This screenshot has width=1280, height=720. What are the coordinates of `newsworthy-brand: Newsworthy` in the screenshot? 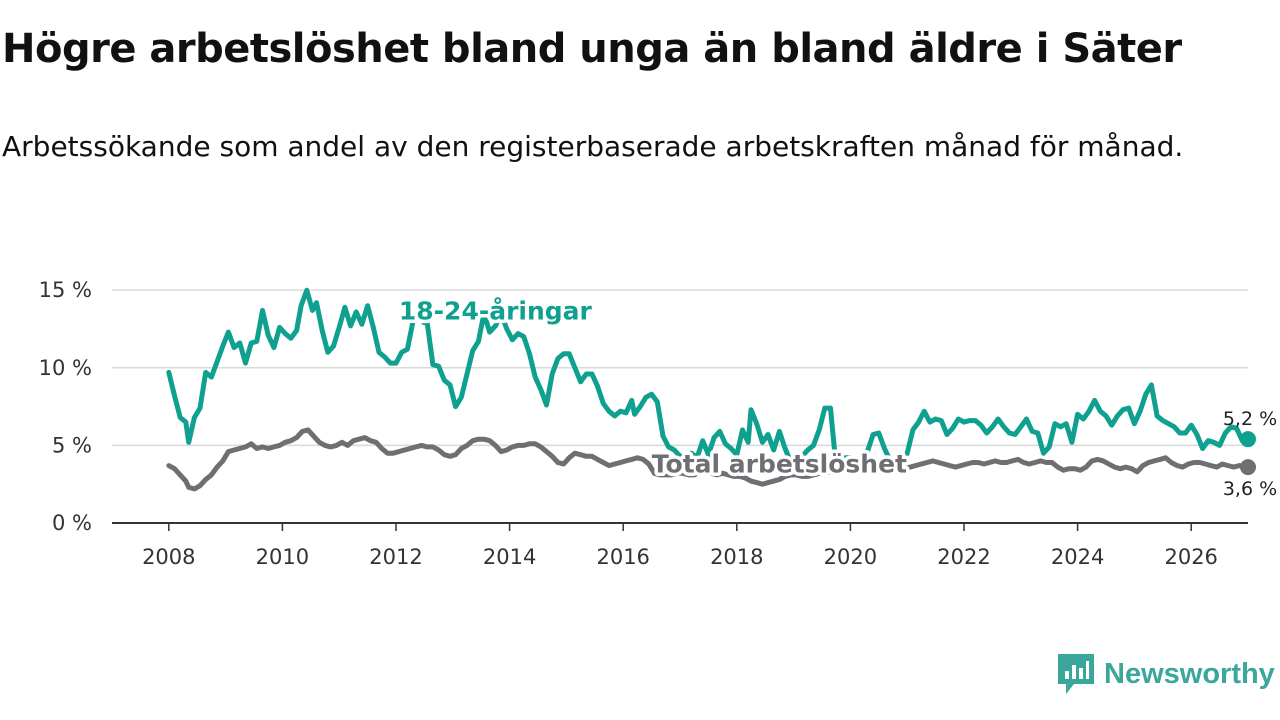 It's located at (1166, 674).